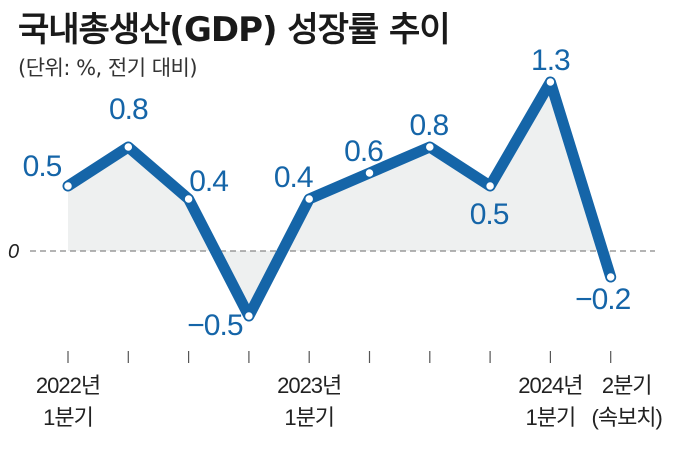  What do you see at coordinates (108, 68) in the screenshot?
I see `chart-subtitle: (단위: %, 전기 대비)` at bounding box center [108, 68].